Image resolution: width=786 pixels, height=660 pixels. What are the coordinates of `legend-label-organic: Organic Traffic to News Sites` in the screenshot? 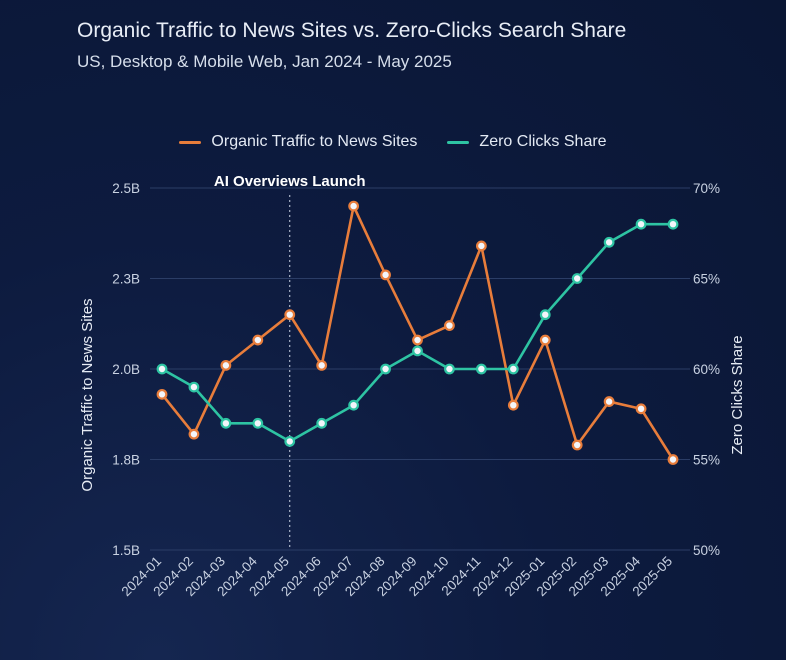 It's located at (314, 141).